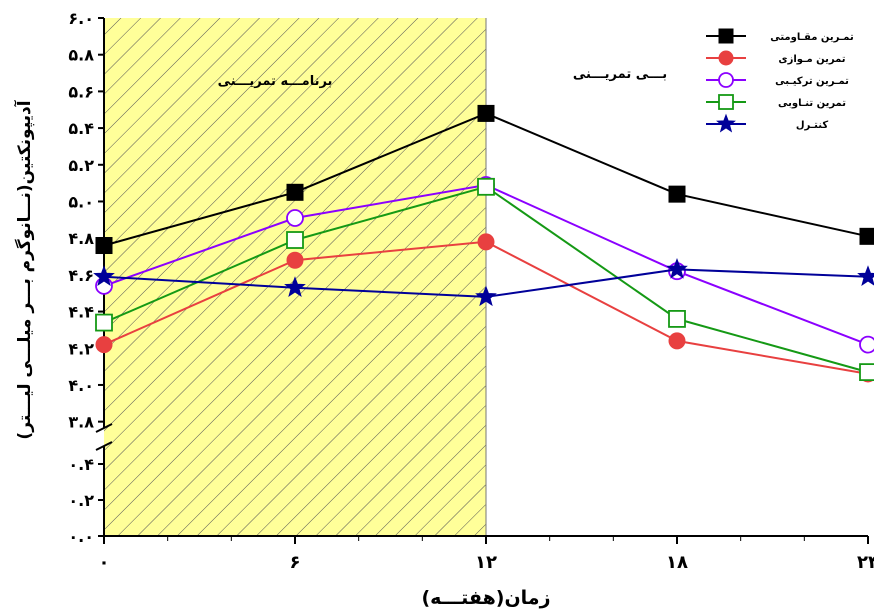 Image resolution: width=874 pixels, height=614 pixels. I want to click on y-tick-label: ۴.۰, so click(81, 385).